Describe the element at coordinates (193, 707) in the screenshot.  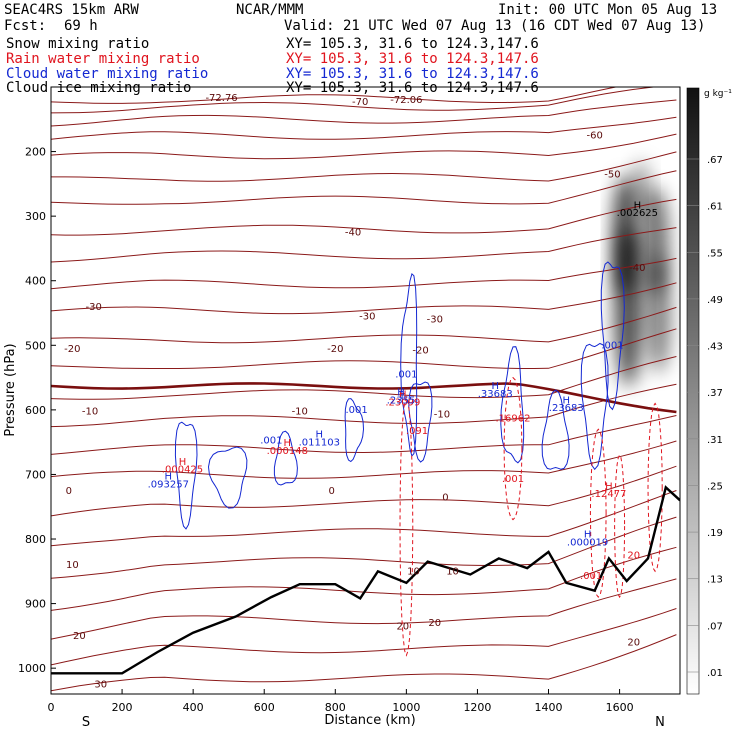
I see `x-tick-label: 400` at that location.